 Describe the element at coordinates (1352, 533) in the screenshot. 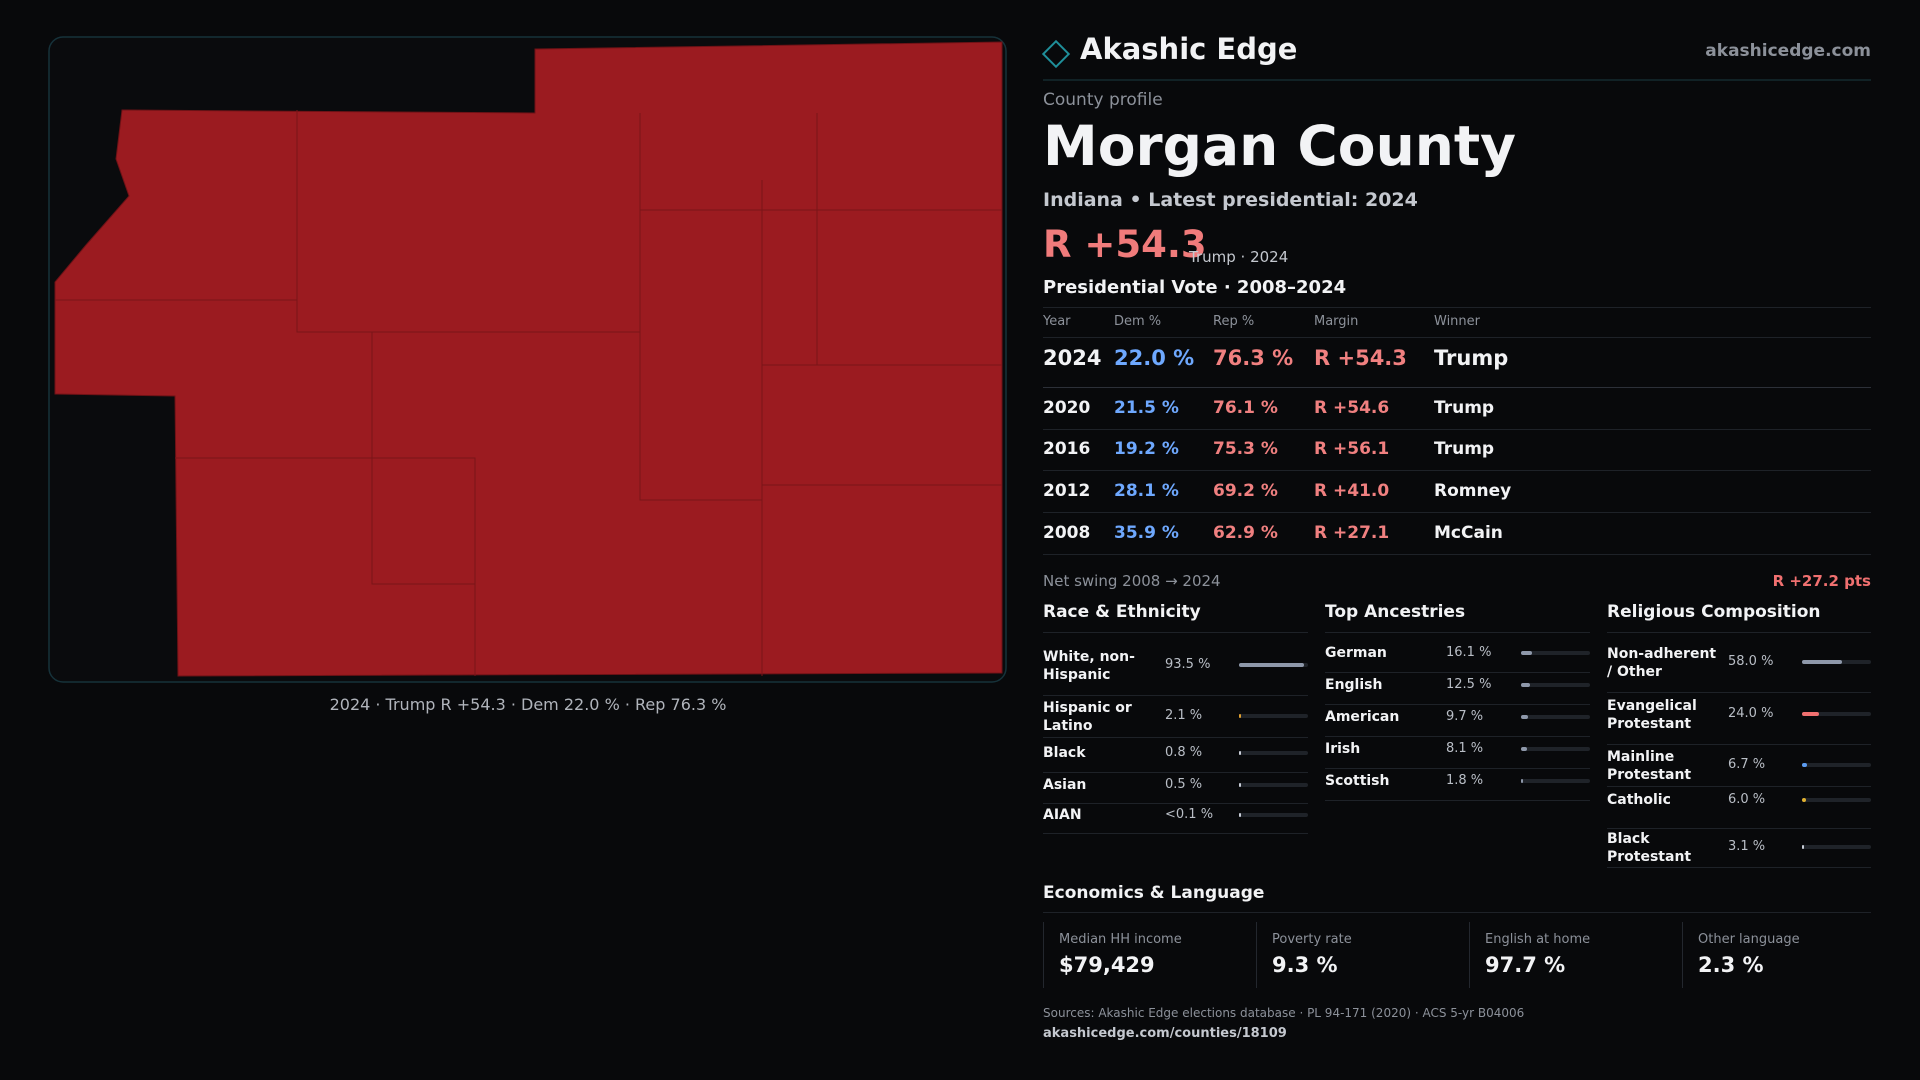

I see `vote-cell: R +27.1` at that location.